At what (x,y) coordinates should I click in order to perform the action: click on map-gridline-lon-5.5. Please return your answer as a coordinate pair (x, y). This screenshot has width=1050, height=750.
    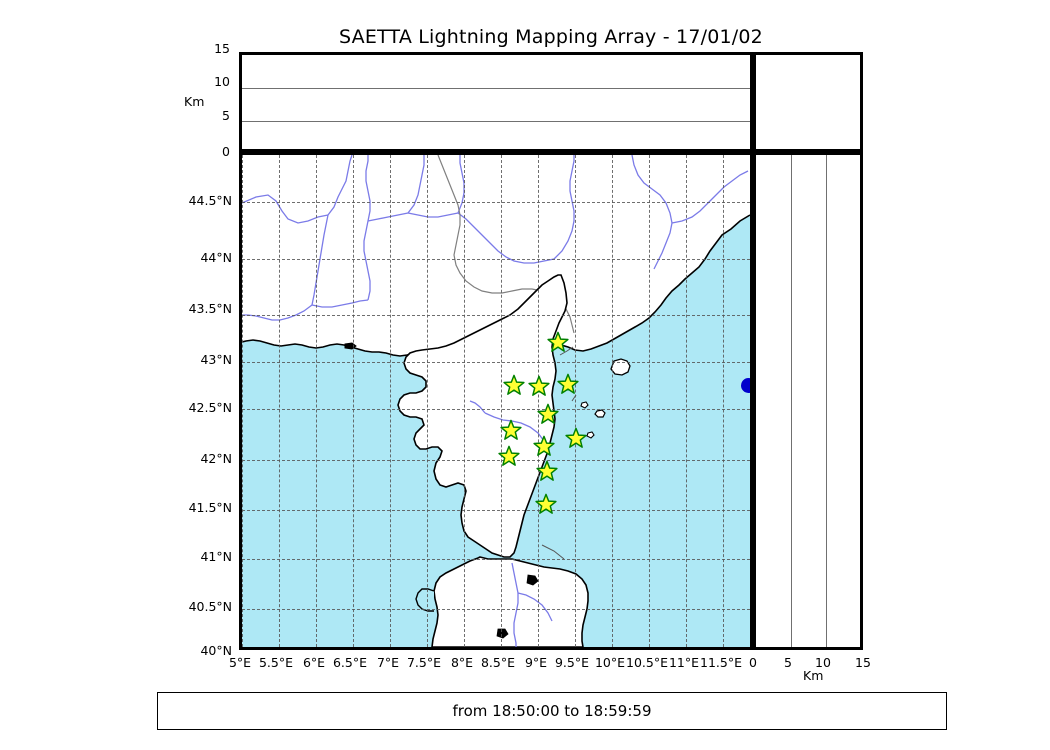
    Looking at the image, I should click on (279, 401).